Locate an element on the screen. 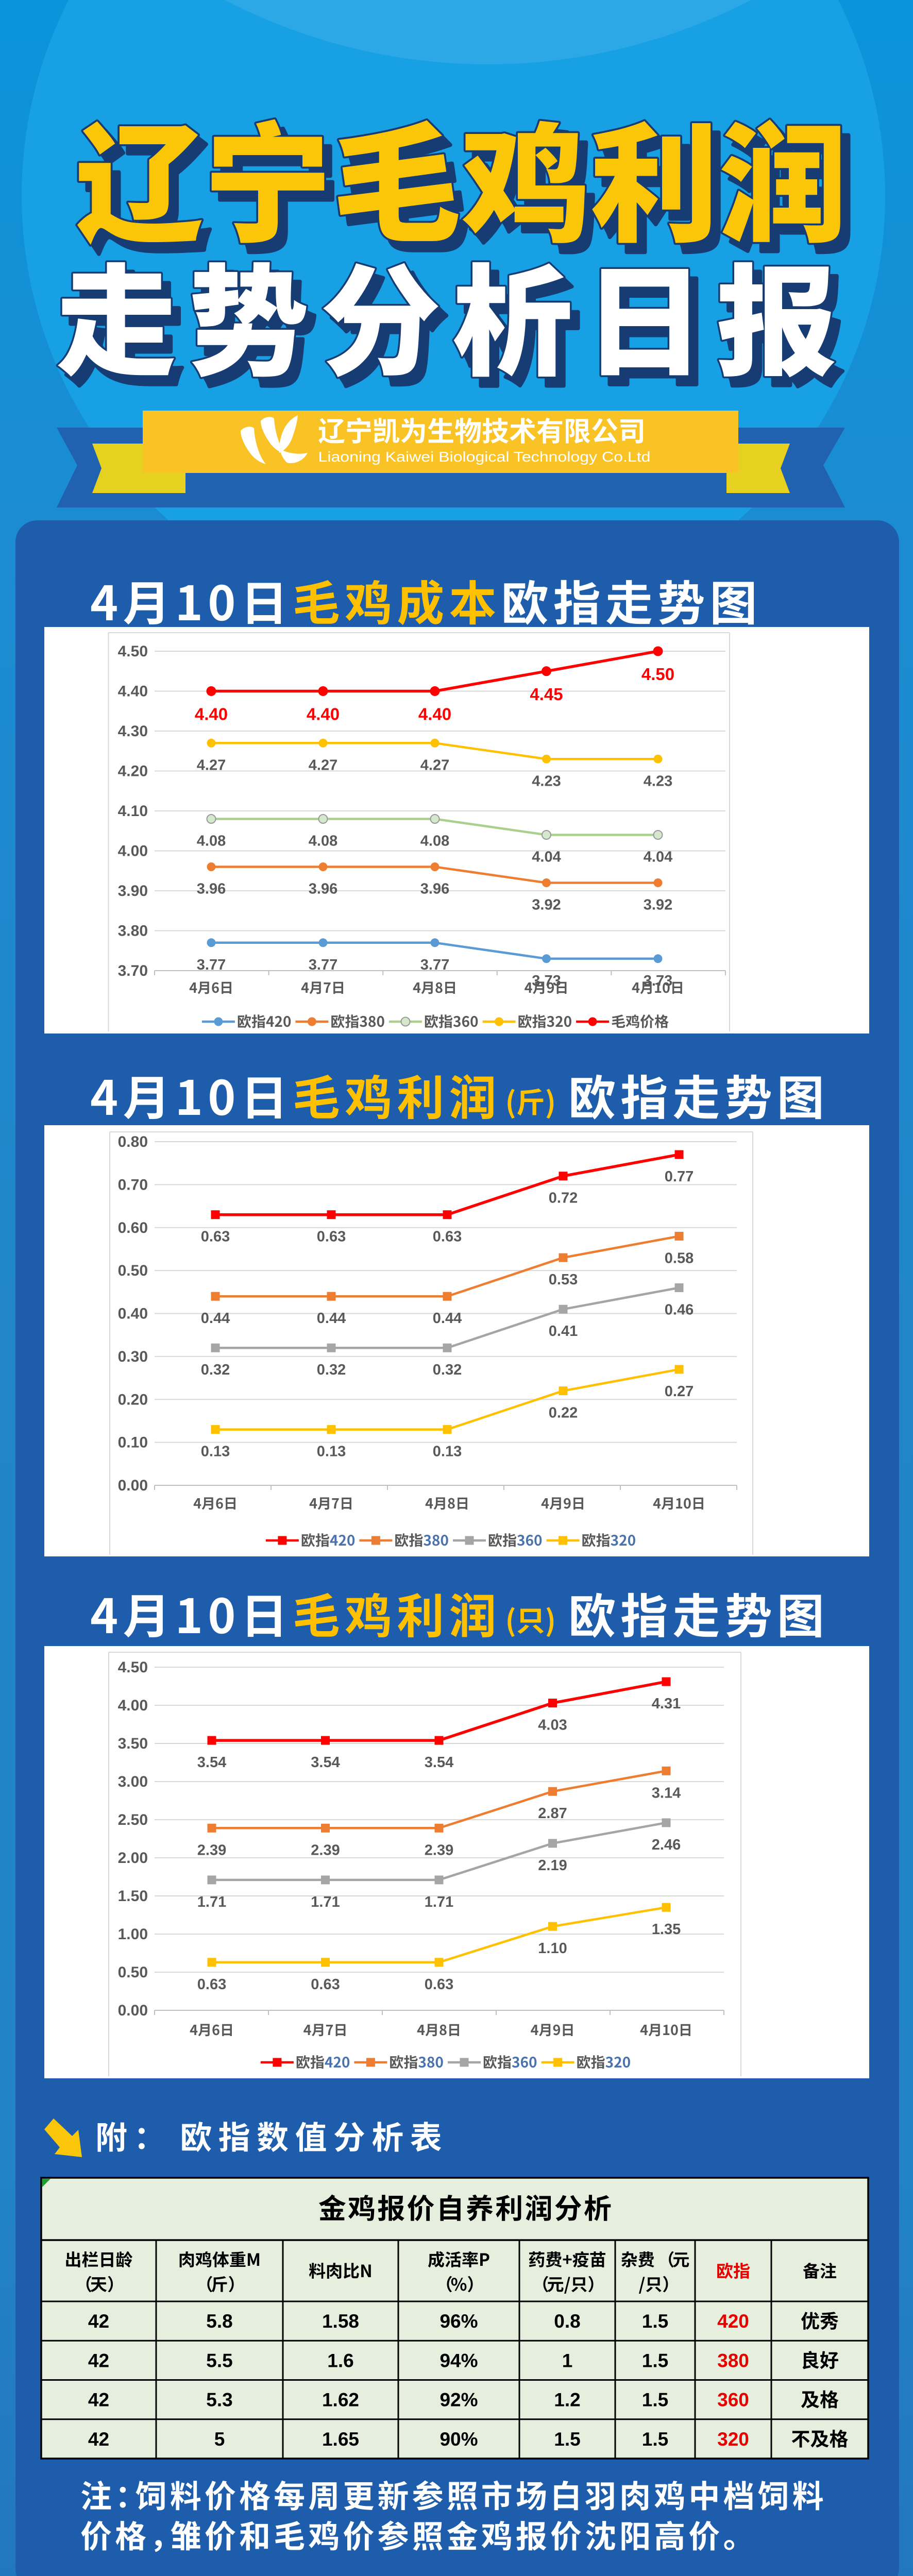 This screenshot has width=913, height=2576. svg-text: 4.45 is located at coordinates (547, 695).